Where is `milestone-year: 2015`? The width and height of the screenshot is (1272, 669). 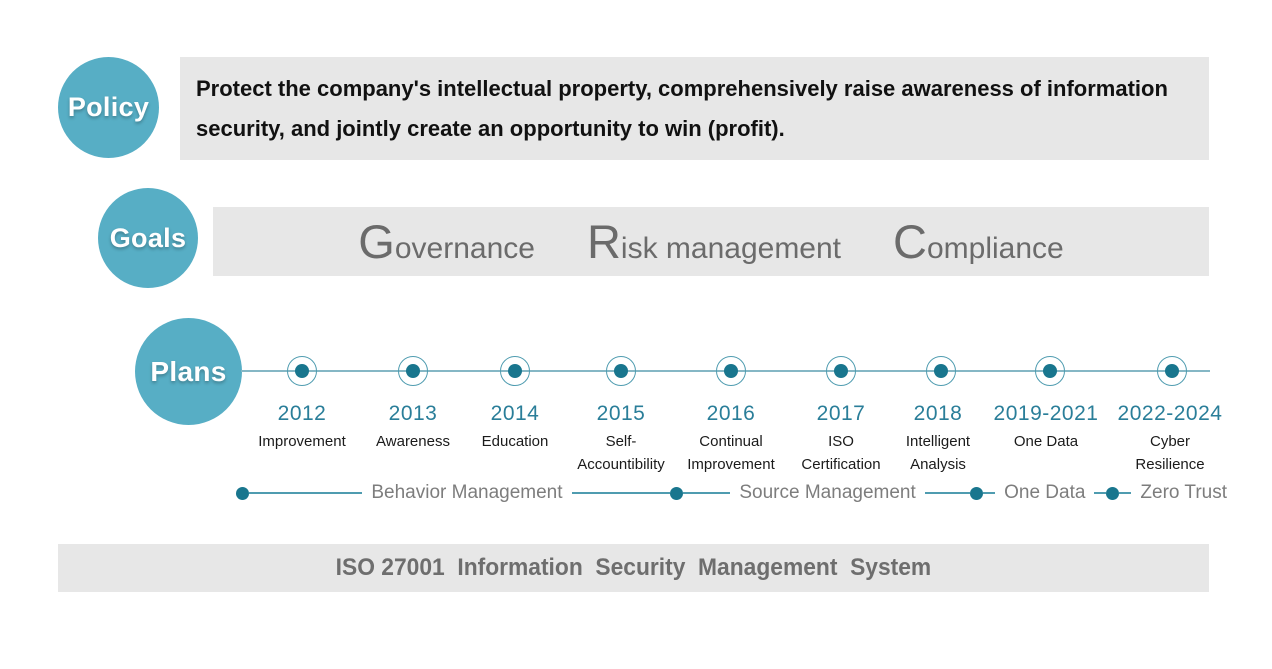
milestone-year: 2015 is located at coordinates (621, 413).